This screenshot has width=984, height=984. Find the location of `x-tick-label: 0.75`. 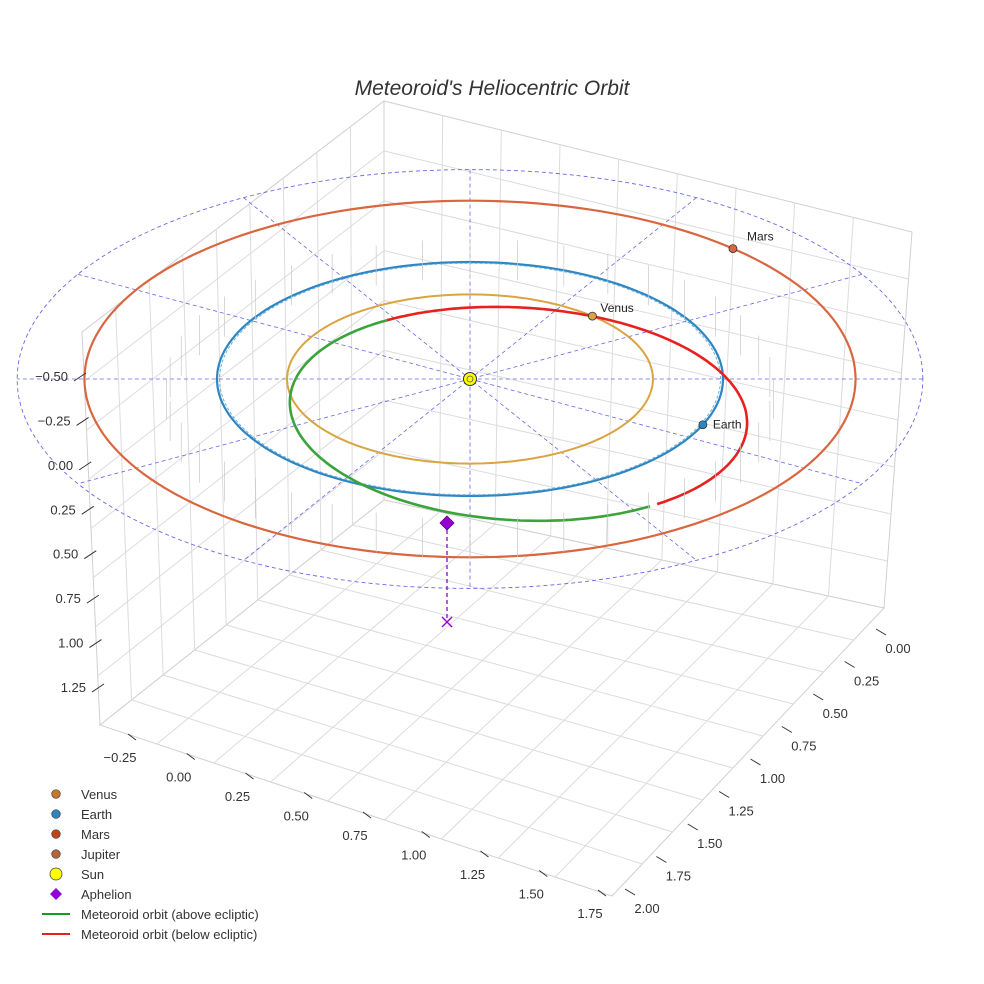

x-tick-label: 0.75 is located at coordinates (354, 835).